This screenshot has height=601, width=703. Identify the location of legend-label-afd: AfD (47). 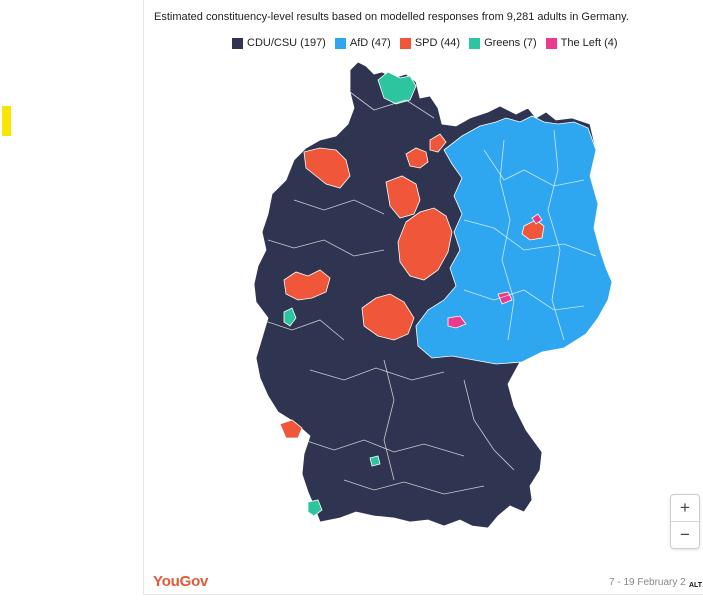
(370, 43).